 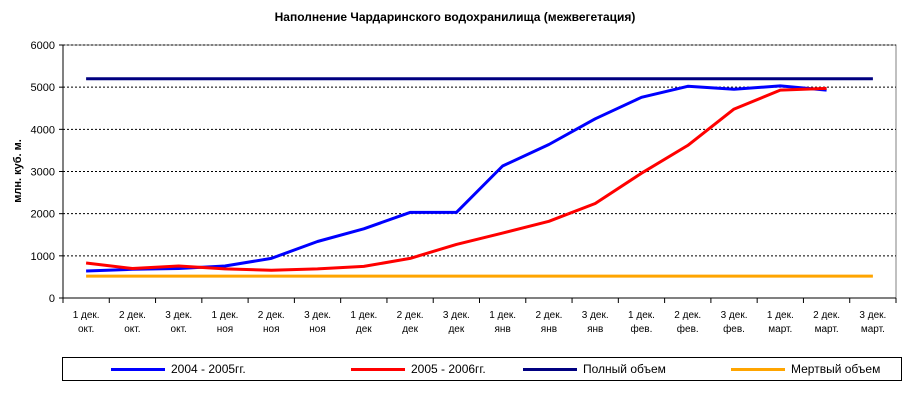 What do you see at coordinates (208, 369) in the screenshot?
I see `legend-label: 2004 - 2005гг.` at bounding box center [208, 369].